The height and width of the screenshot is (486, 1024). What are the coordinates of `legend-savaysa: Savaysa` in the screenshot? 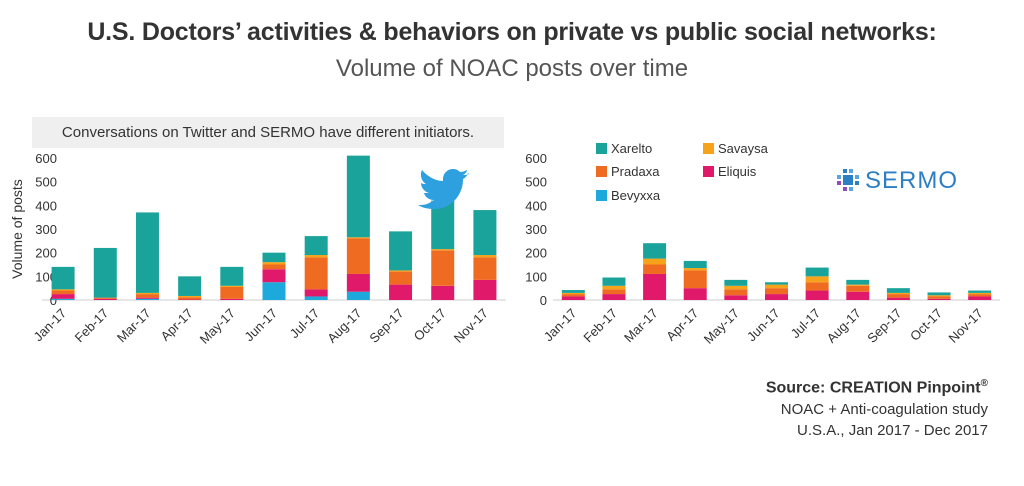 It's located at (735, 149).